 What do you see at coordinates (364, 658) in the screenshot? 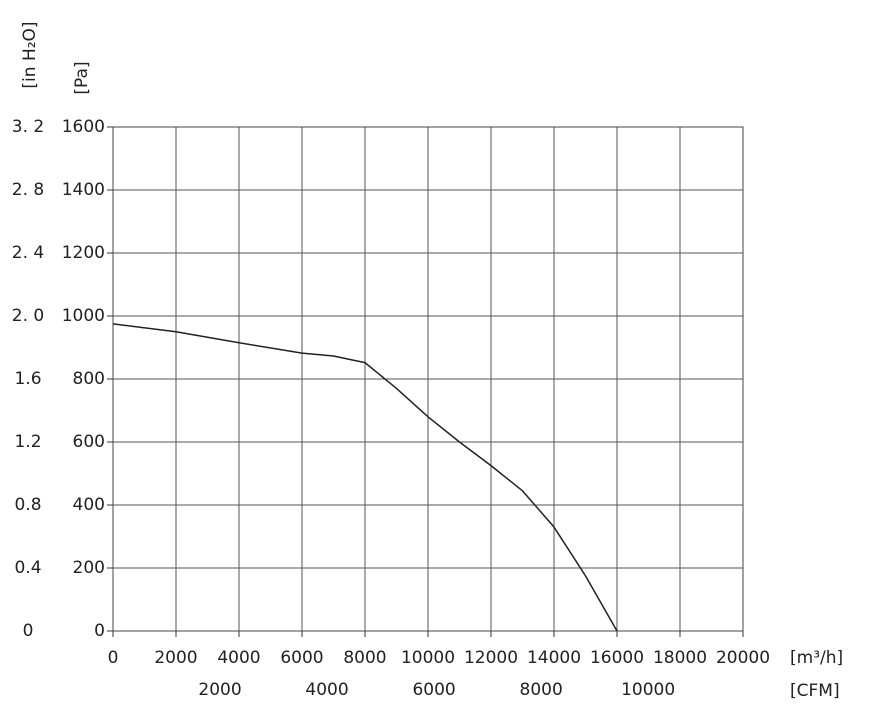
I see `x-tick-label: 8000` at bounding box center [364, 658].